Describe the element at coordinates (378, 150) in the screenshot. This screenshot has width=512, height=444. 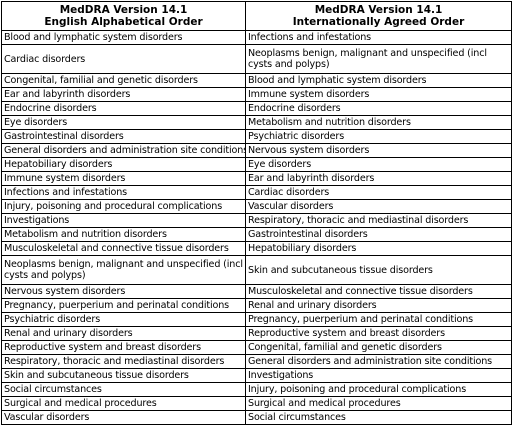
I see `cell-international: Nervous system disorders` at that location.